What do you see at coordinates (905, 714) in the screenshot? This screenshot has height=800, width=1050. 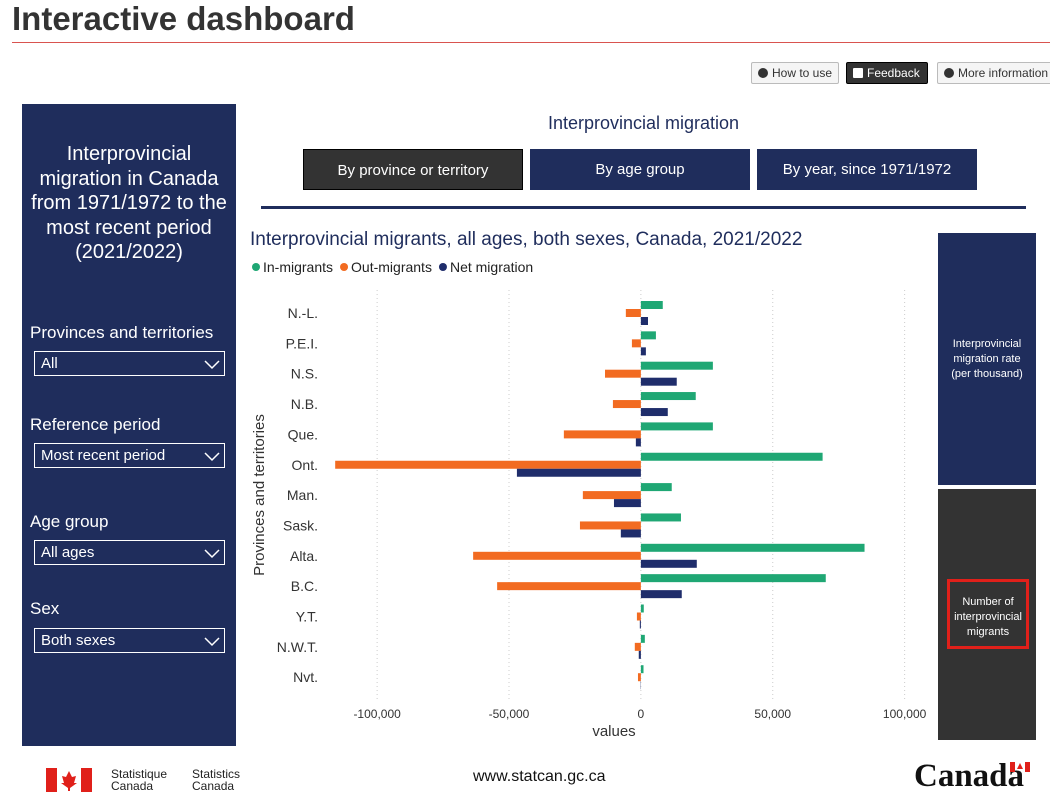 I see `x-tick-label: 100,000` at bounding box center [905, 714].